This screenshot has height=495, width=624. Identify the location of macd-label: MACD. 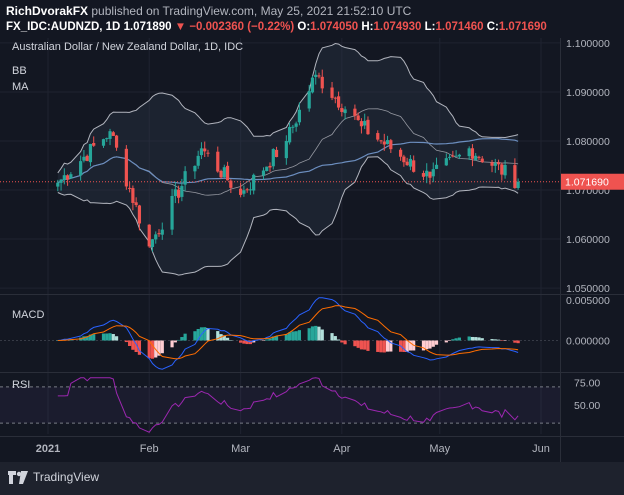
(28, 315).